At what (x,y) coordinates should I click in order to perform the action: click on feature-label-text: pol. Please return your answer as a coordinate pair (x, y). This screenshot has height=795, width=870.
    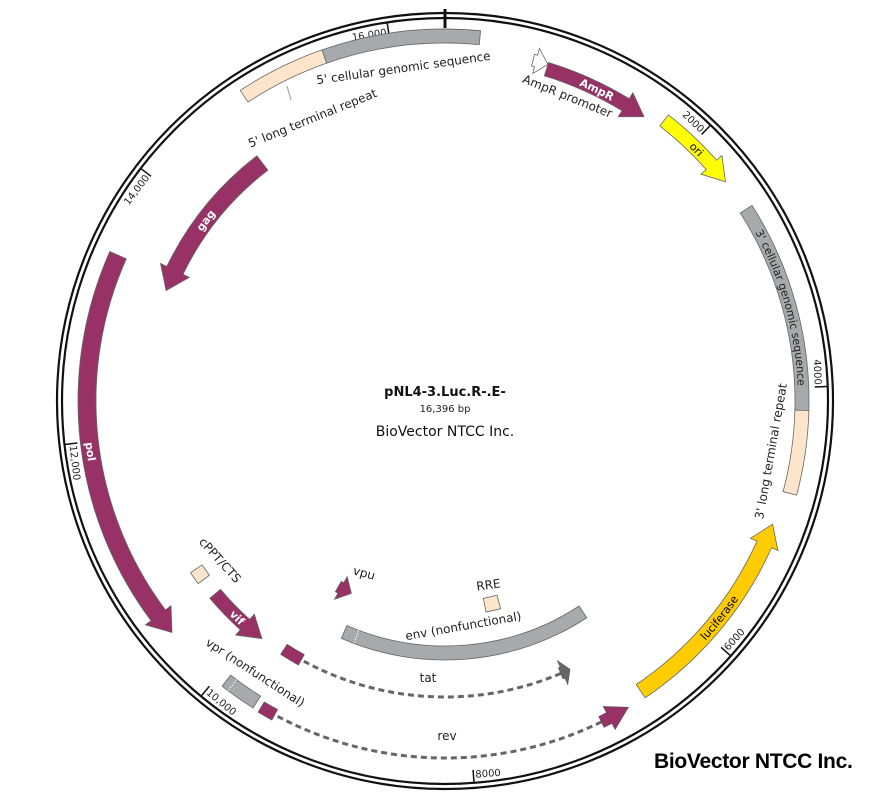
    Looking at the image, I should click on (90, 451).